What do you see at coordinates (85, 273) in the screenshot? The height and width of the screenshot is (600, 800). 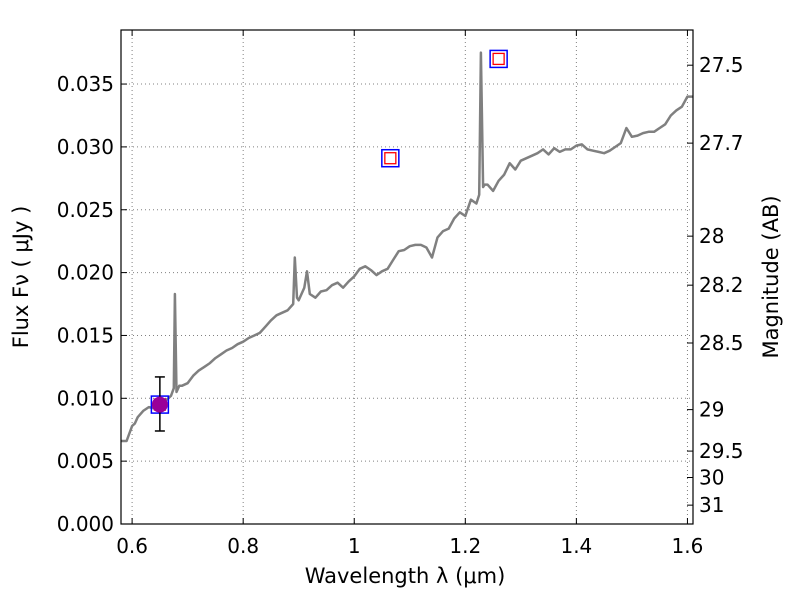 I see `y-tick-label: 0.020` at bounding box center [85, 273].